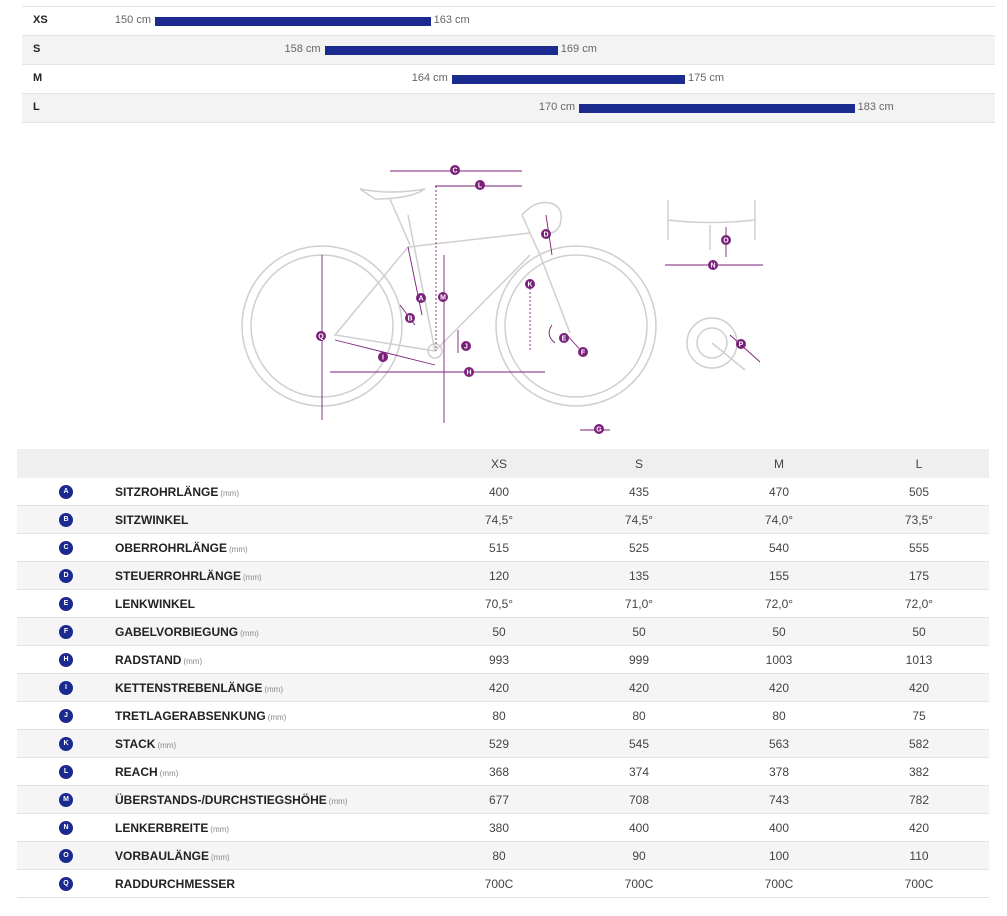 The height and width of the screenshot is (916, 1007). What do you see at coordinates (420, 299) in the screenshot?
I see `diagram-marker-label: A` at bounding box center [420, 299].